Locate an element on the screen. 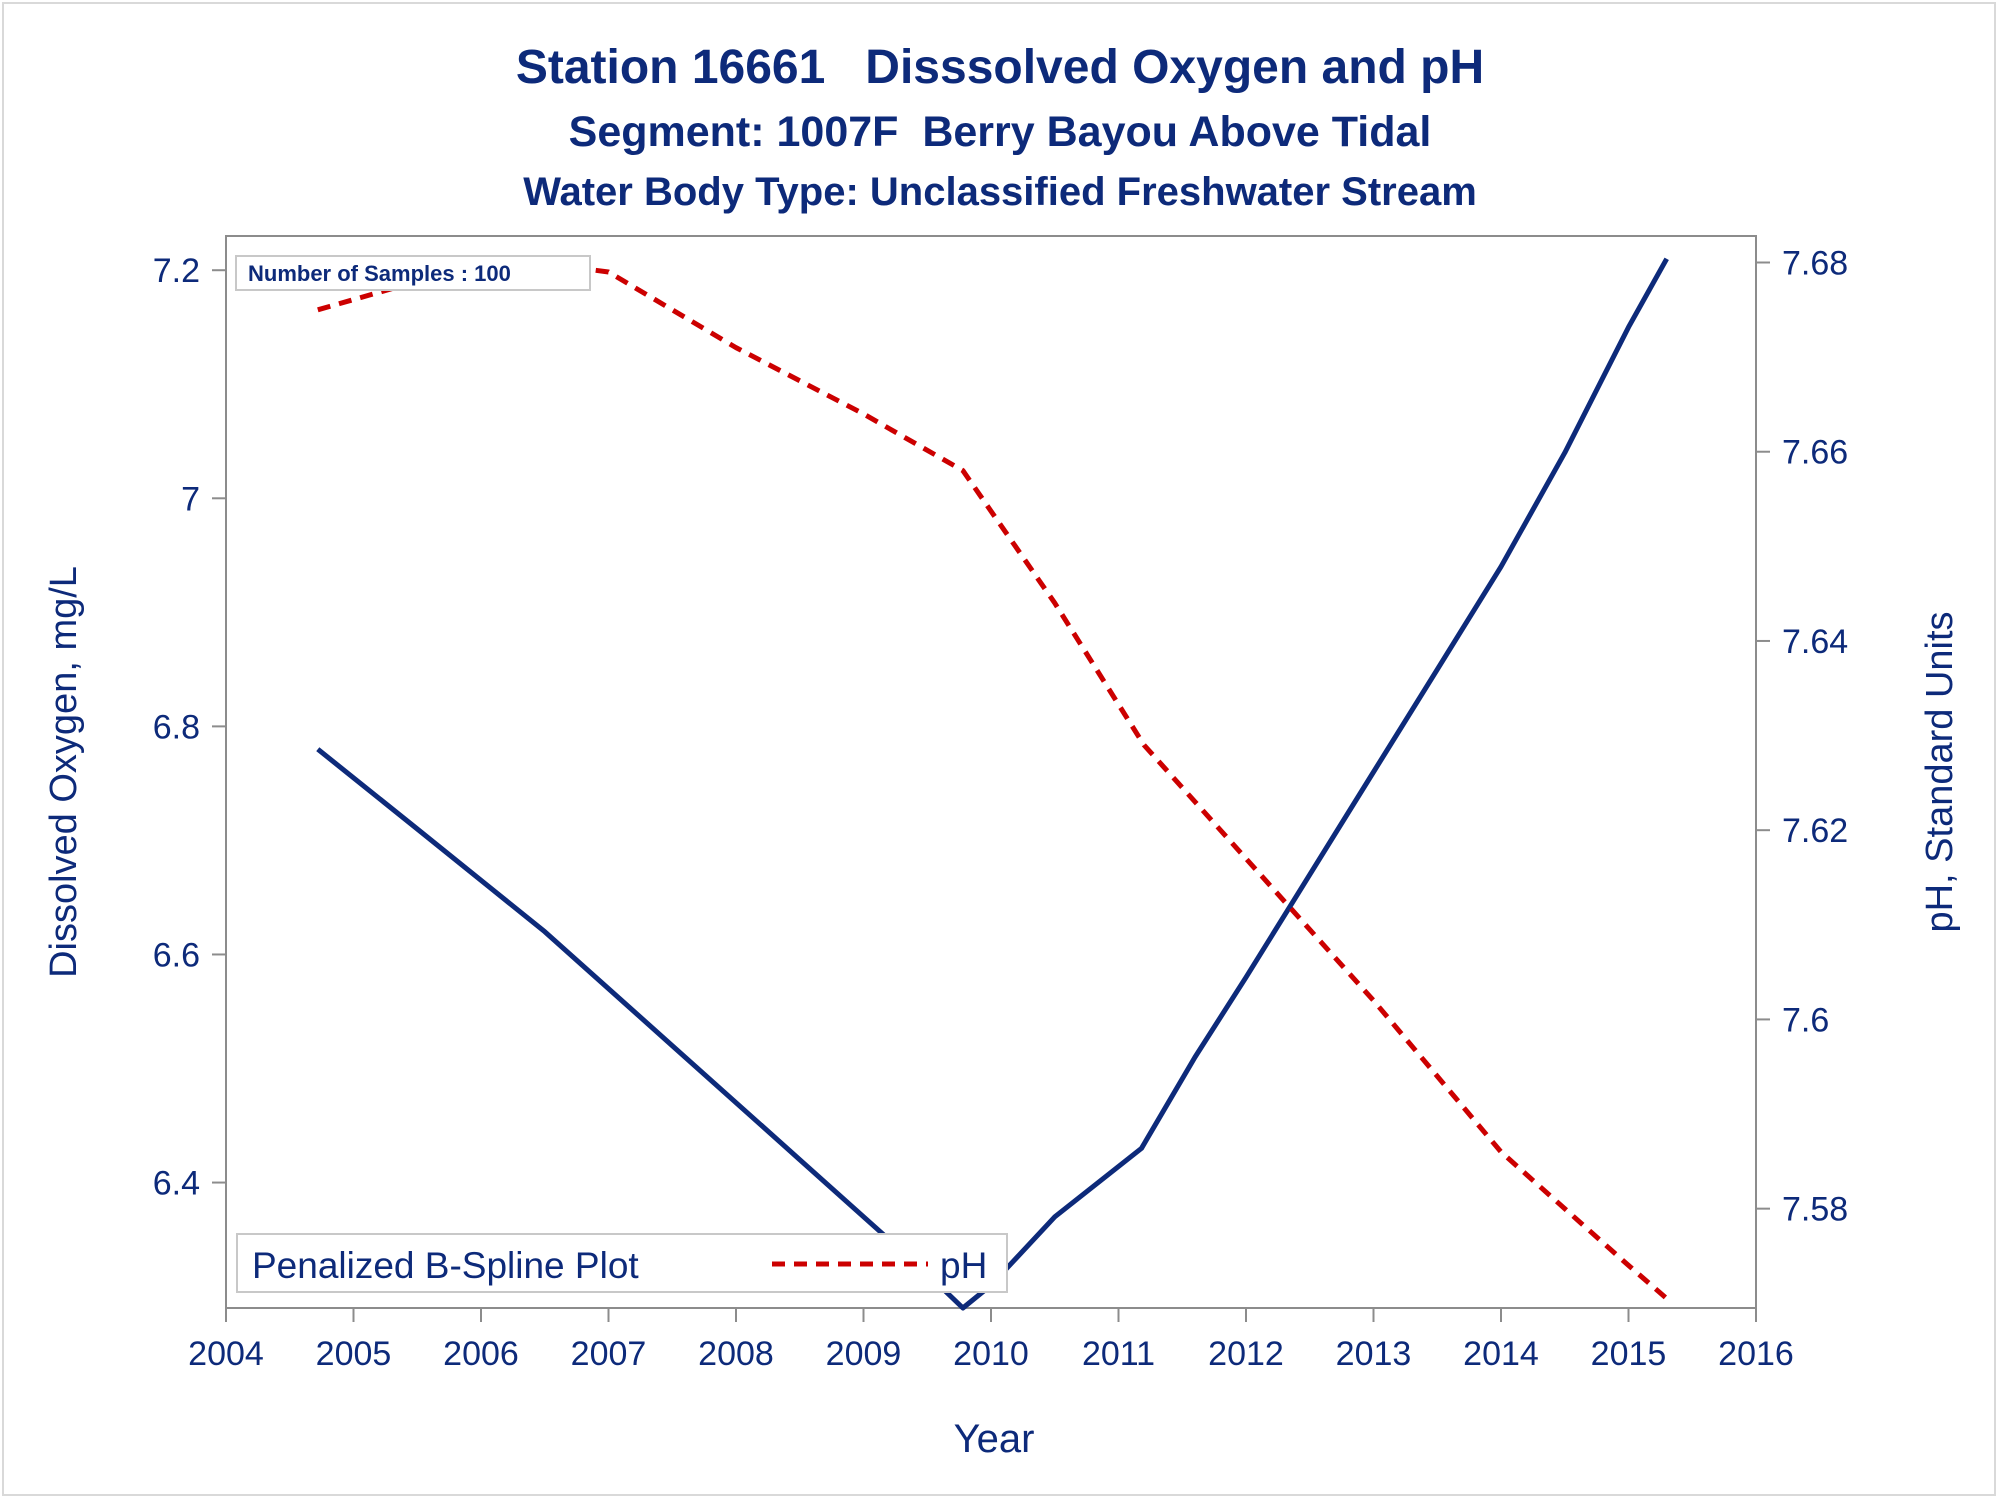 The height and width of the screenshot is (1500, 2000). x-tick-label: 2010 is located at coordinates (991, 1354).